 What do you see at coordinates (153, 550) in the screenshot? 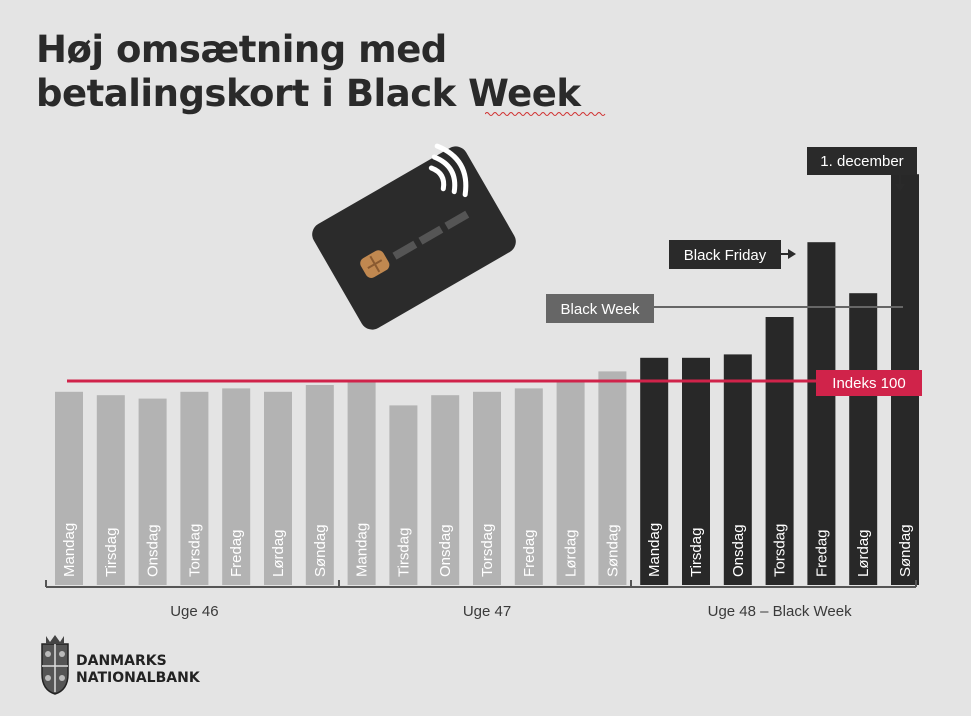
I see `bar-label-2: Onsdag` at bounding box center [153, 550].